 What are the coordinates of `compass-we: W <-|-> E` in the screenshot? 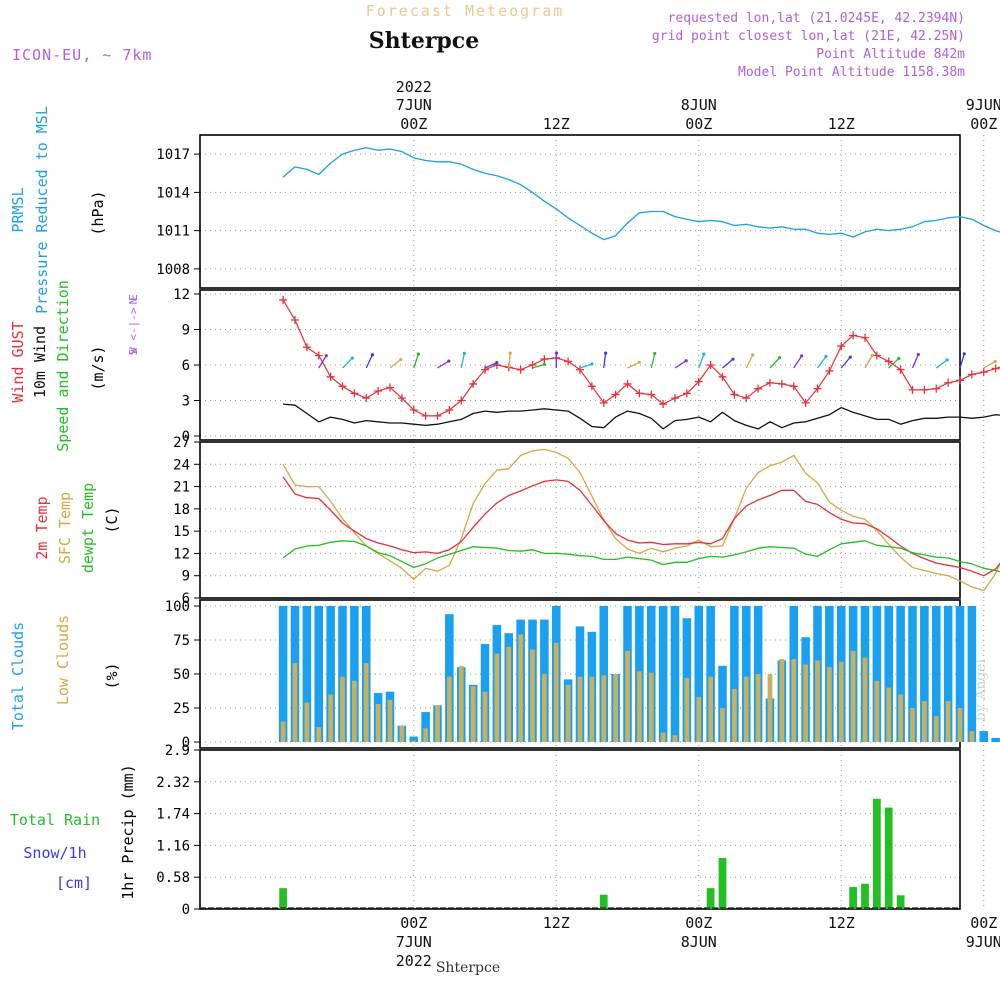 It's located at (133, 324).